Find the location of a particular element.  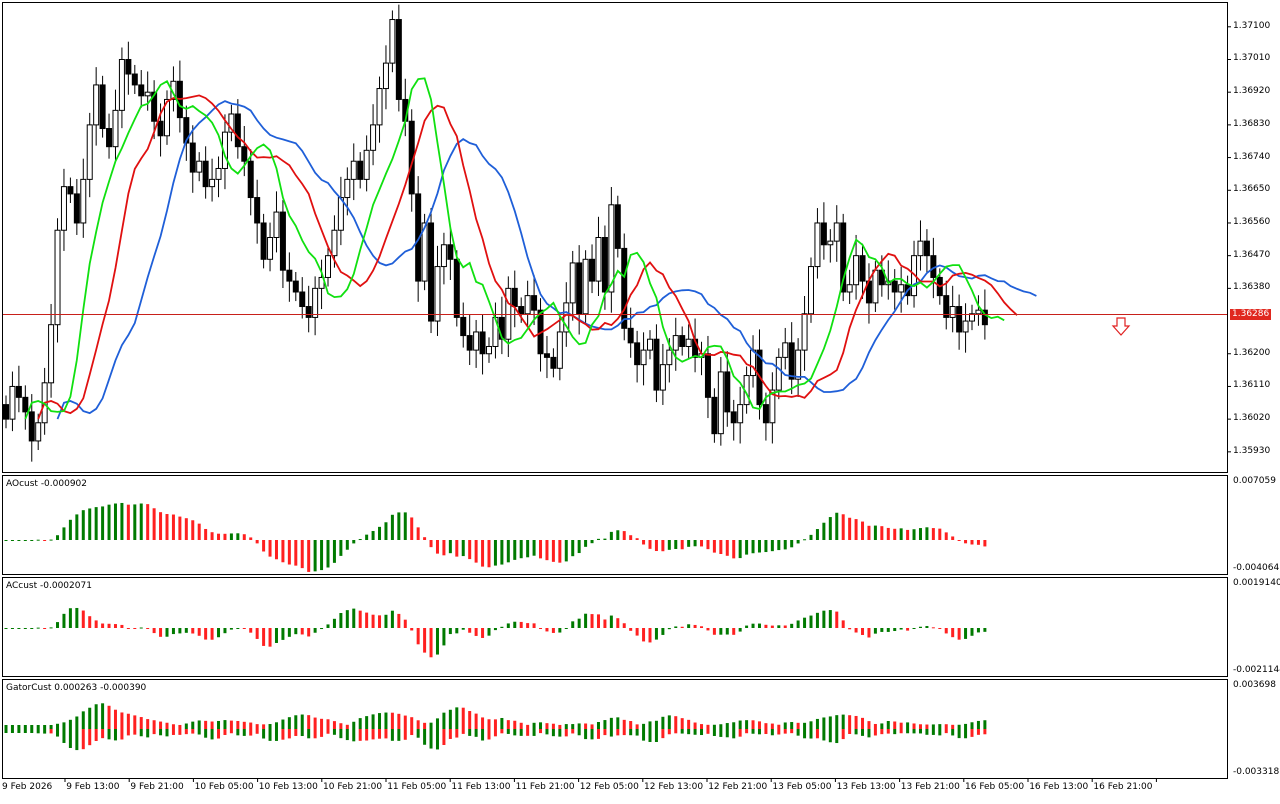

time-tick-label: 11 Feb 21:00 is located at coordinates (545, 787).